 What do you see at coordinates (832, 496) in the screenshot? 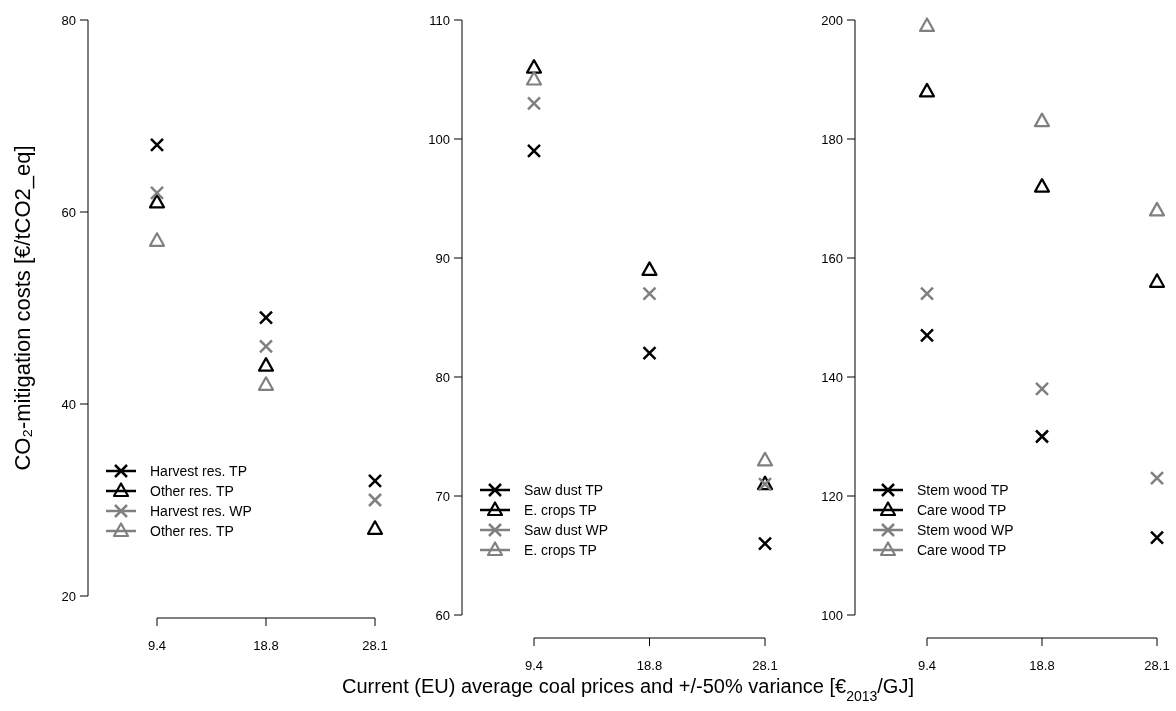
I see `y-tick-label: 120` at bounding box center [832, 496].